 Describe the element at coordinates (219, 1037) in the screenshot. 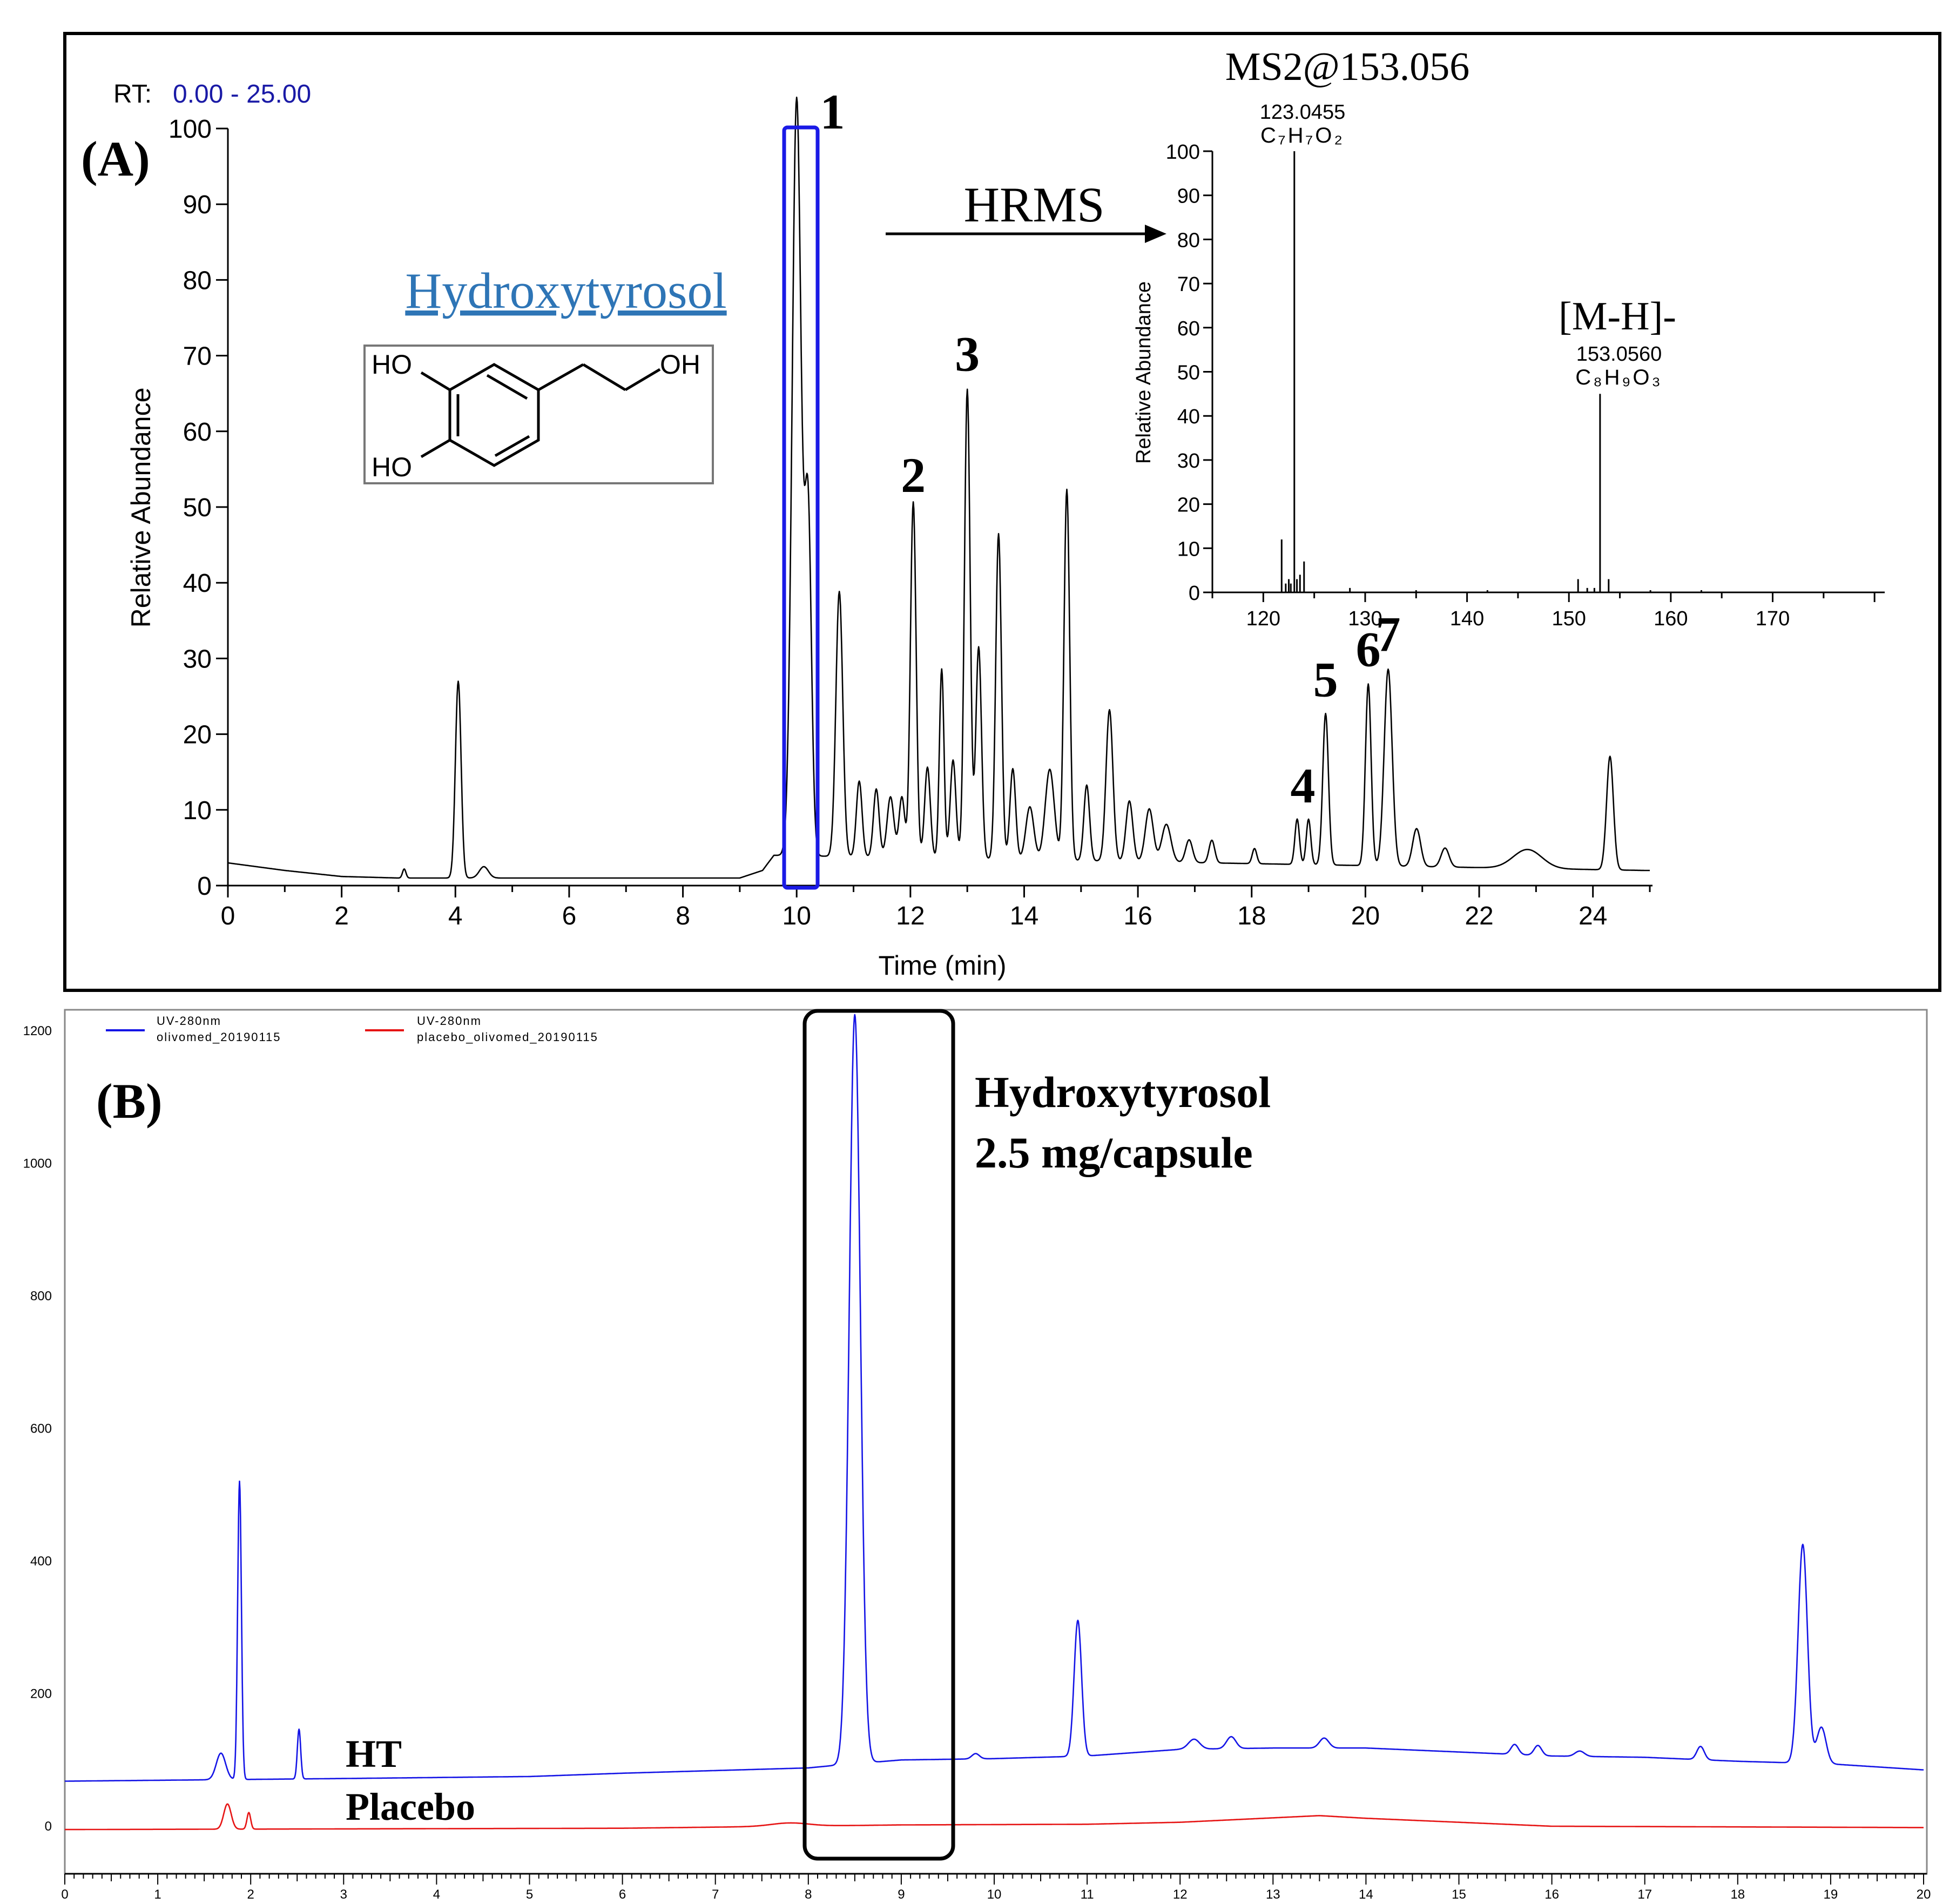

I see `legend-ht-line2: olivomed_20190115` at that location.